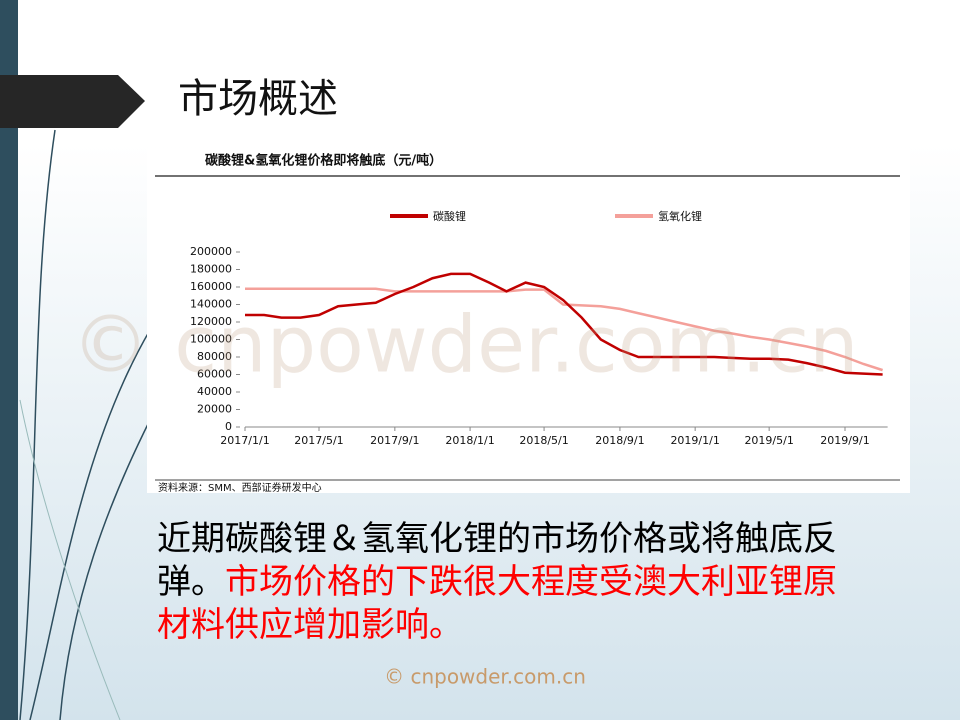  I want to click on x-tick-label: 2018/1/1, so click(469, 440).